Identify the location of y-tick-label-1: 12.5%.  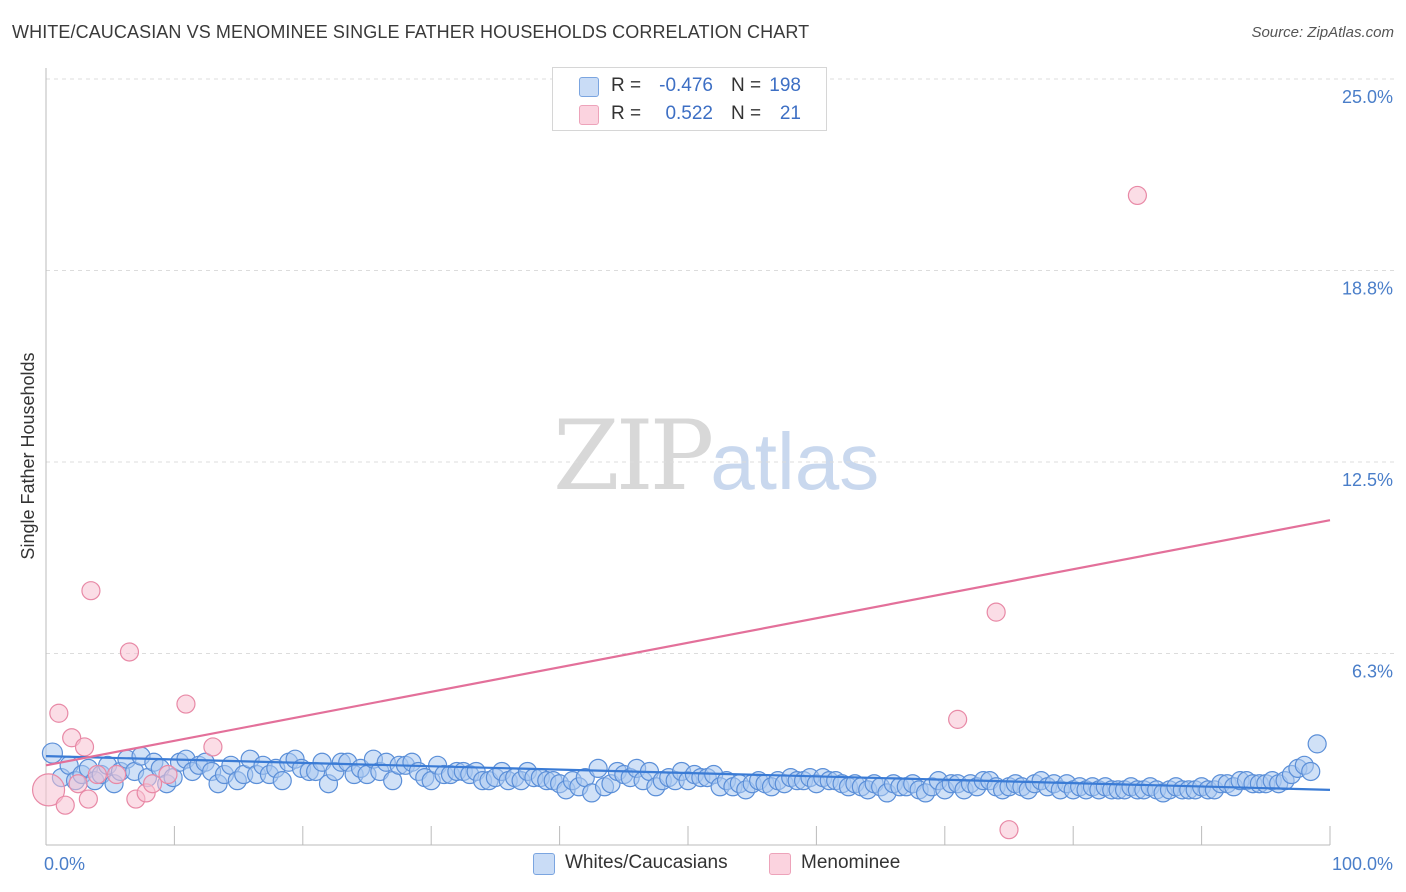
(1367, 480).